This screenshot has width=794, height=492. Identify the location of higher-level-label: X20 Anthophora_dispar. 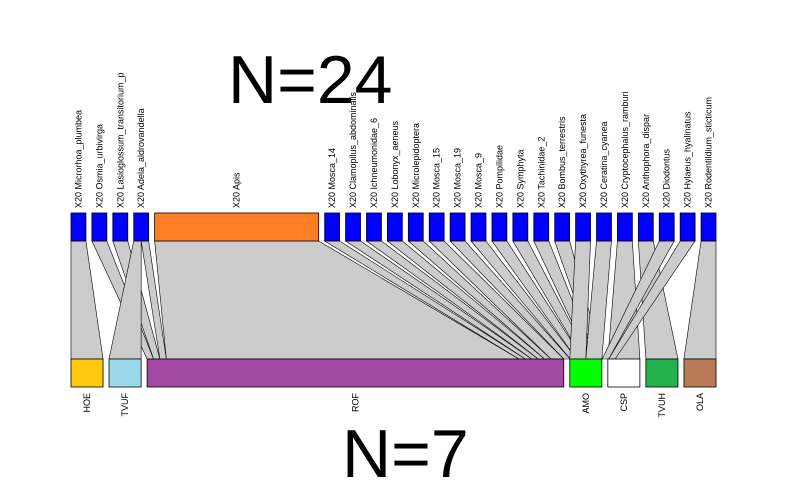
(646, 161).